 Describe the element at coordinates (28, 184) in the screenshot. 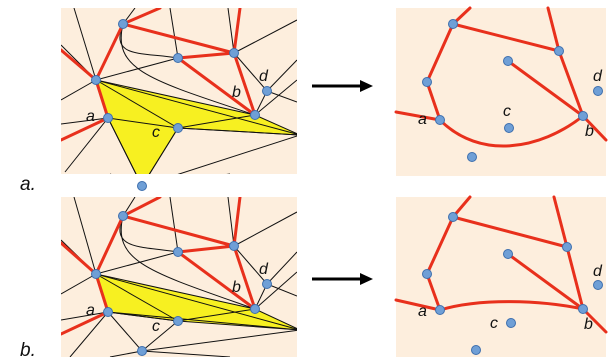

I see `row-label-a: a.` at that location.